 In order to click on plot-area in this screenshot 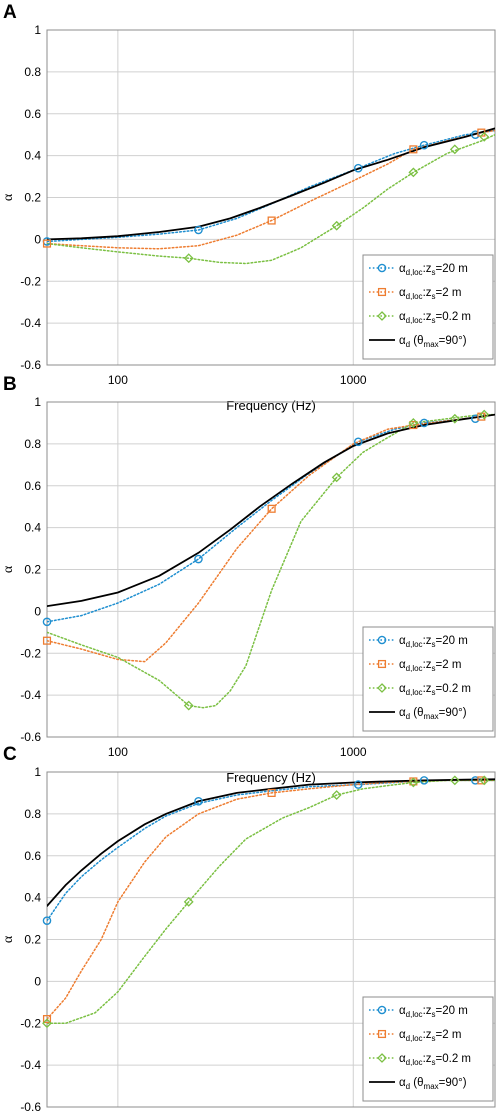, I will do `click(271, 196)`.